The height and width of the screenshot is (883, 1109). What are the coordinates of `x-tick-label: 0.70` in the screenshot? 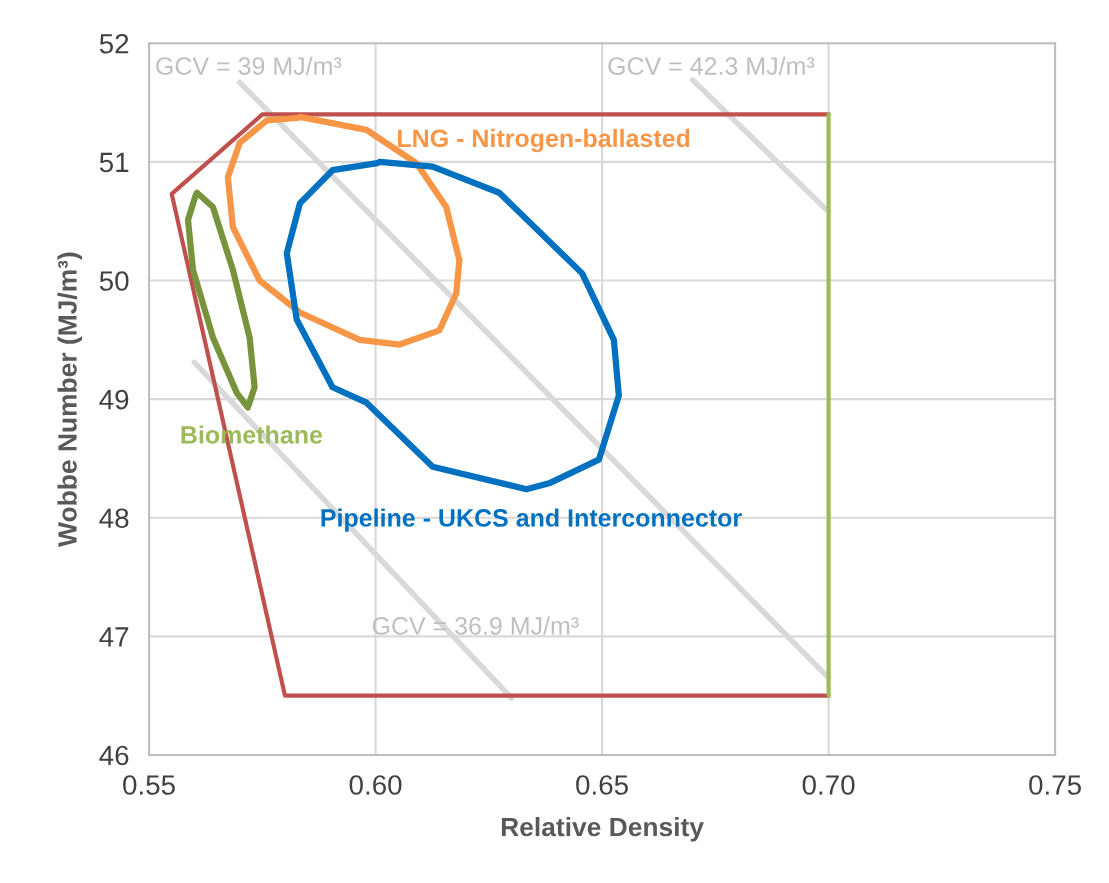 It's located at (828, 785).